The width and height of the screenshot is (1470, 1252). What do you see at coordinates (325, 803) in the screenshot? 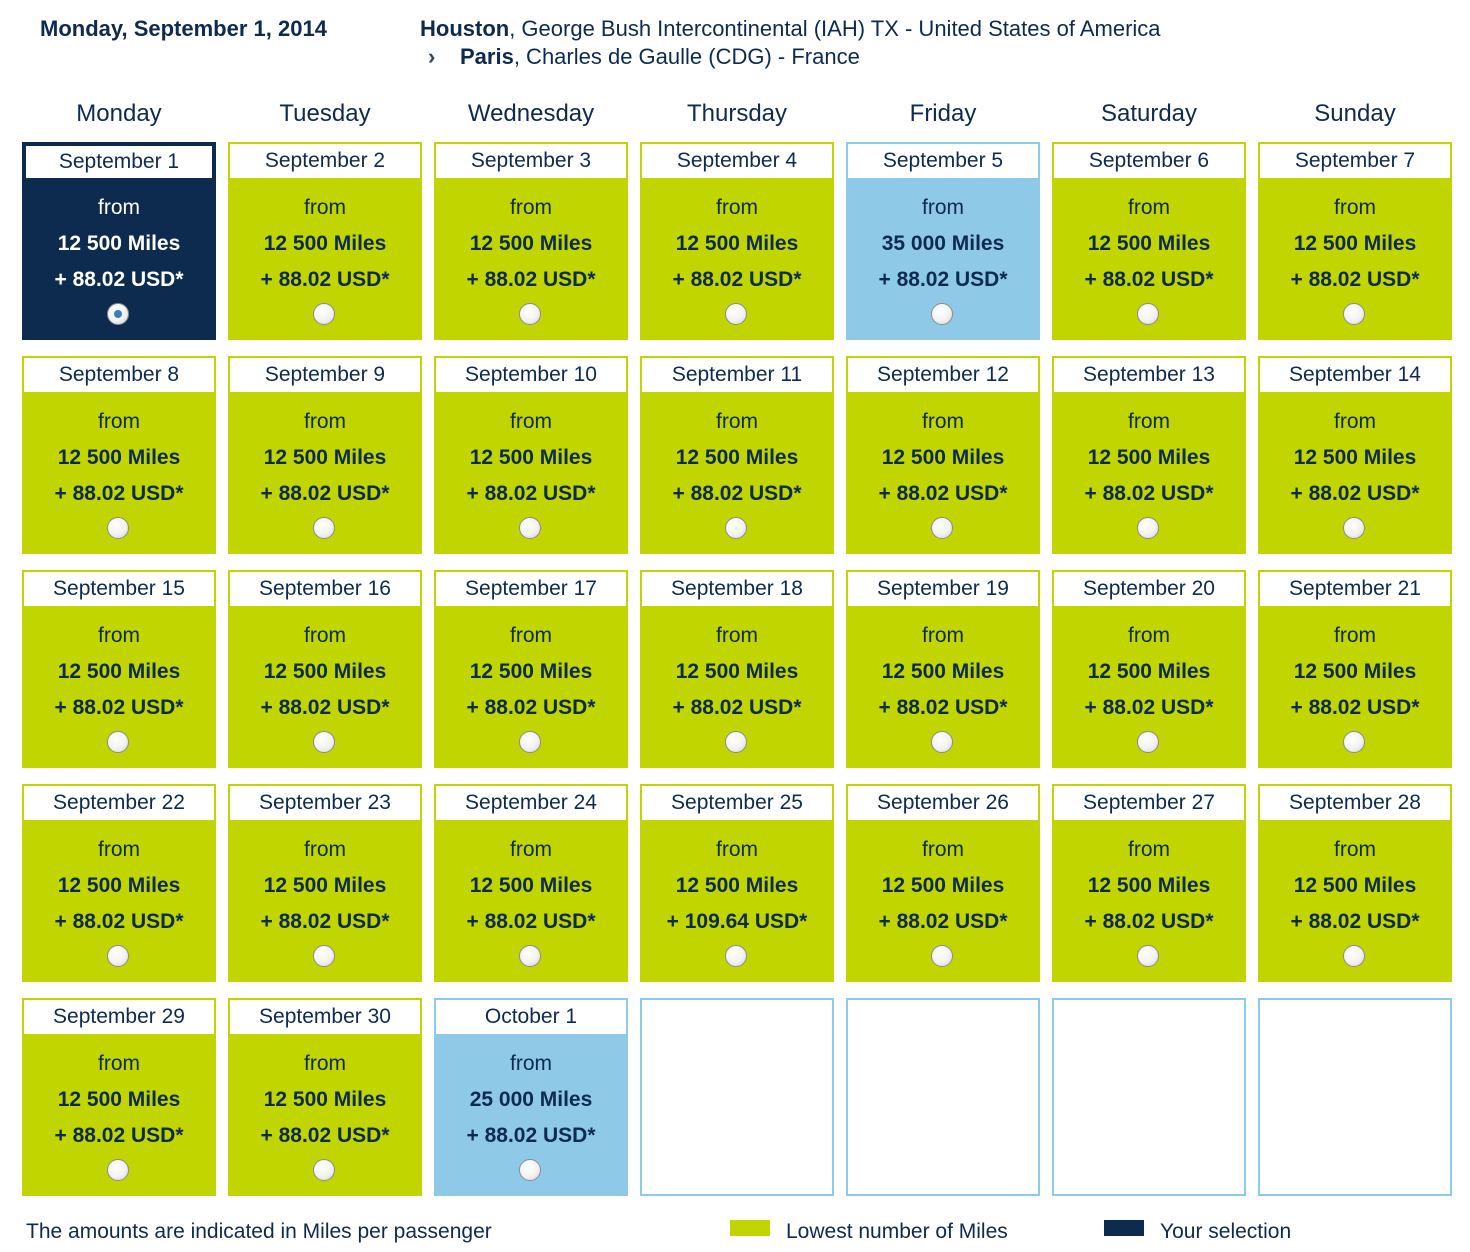
I see `day-date-label: September 23` at bounding box center [325, 803].